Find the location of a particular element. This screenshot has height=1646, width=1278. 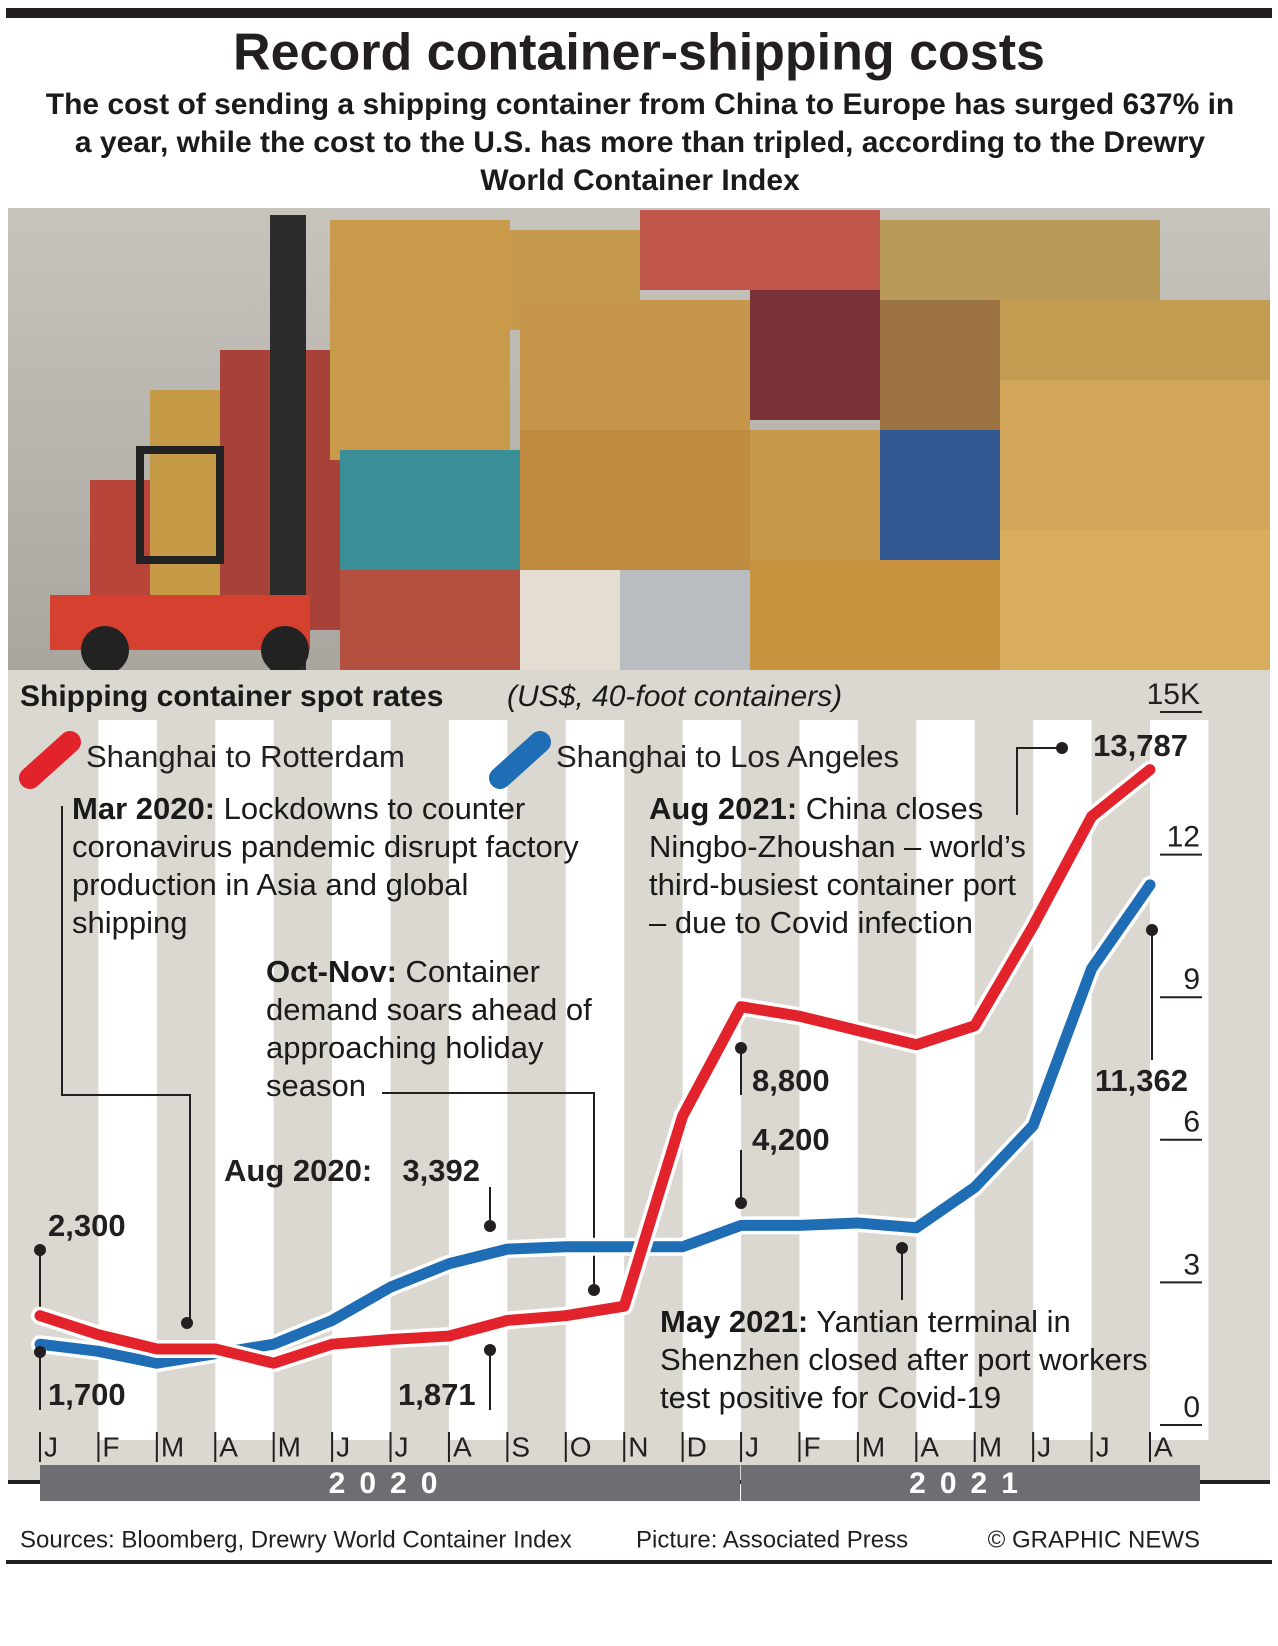

annotation-date: Aug 2020: is located at coordinates (298, 1170).